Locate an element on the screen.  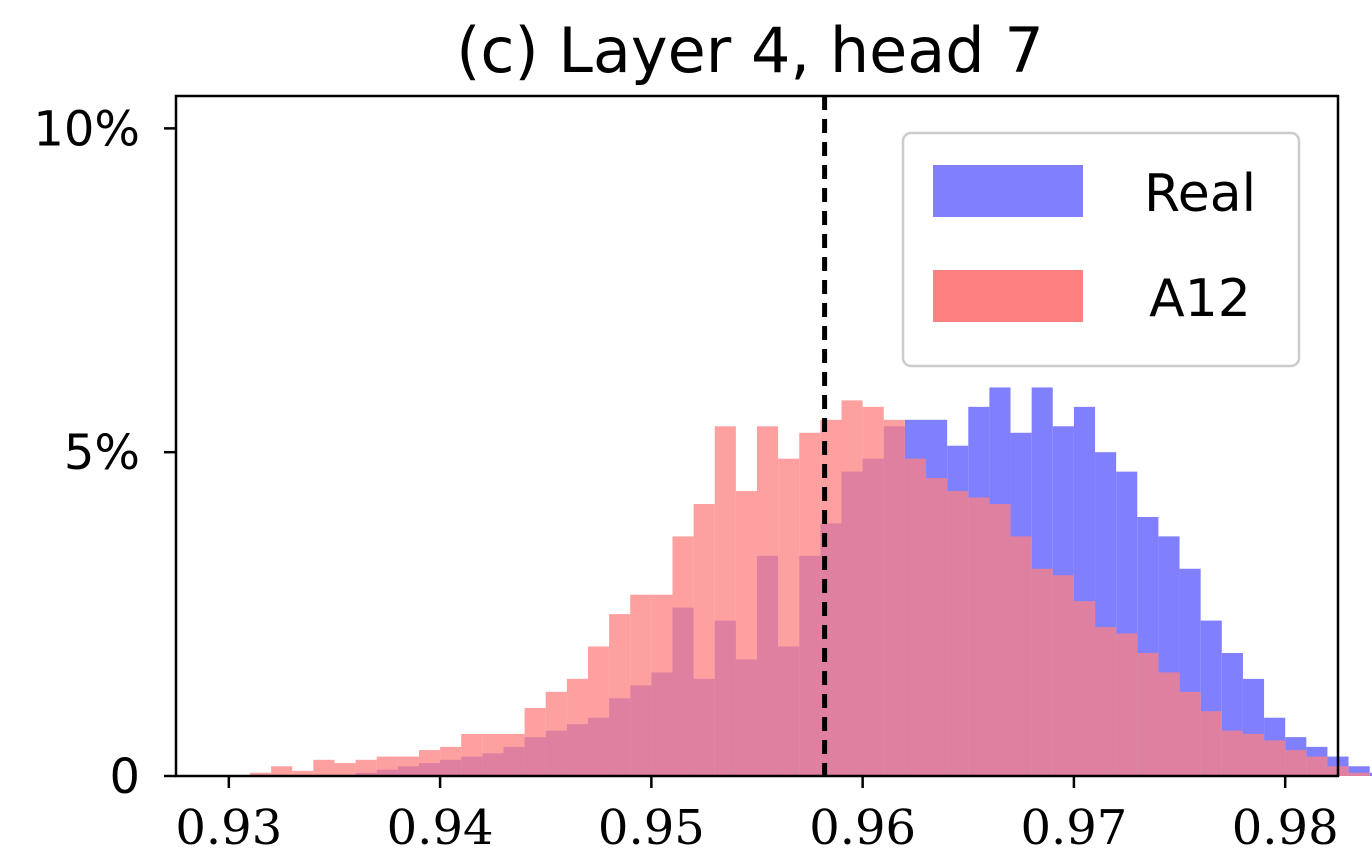
legend-label-a12: A12 is located at coordinates (1200, 299).